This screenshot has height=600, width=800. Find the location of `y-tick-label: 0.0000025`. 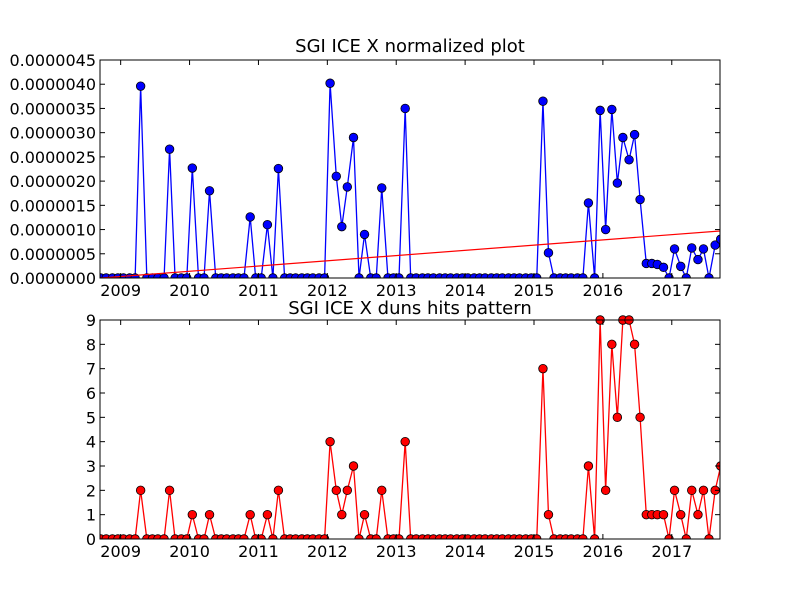

y-tick-label: 0.0000025 is located at coordinates (52, 157).